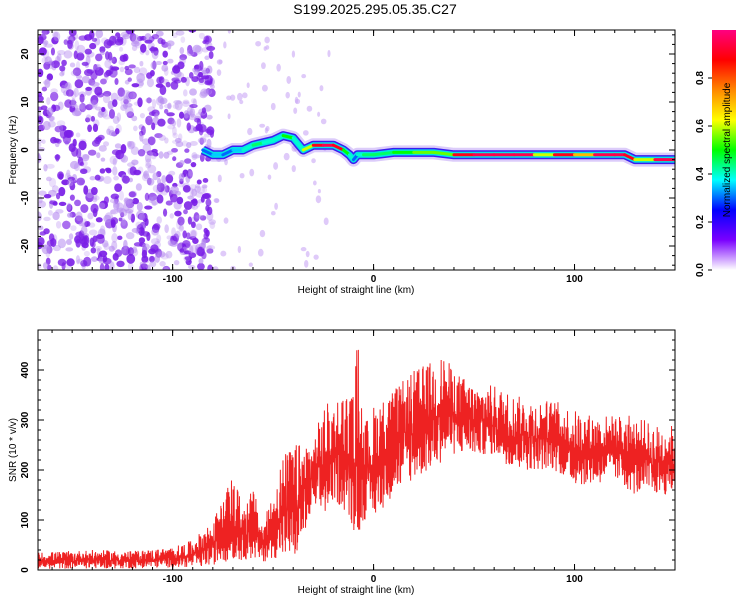 This screenshot has width=750, height=600. Describe the element at coordinates (25, 570) in the screenshot. I see `y-tick-label: 0` at that location.